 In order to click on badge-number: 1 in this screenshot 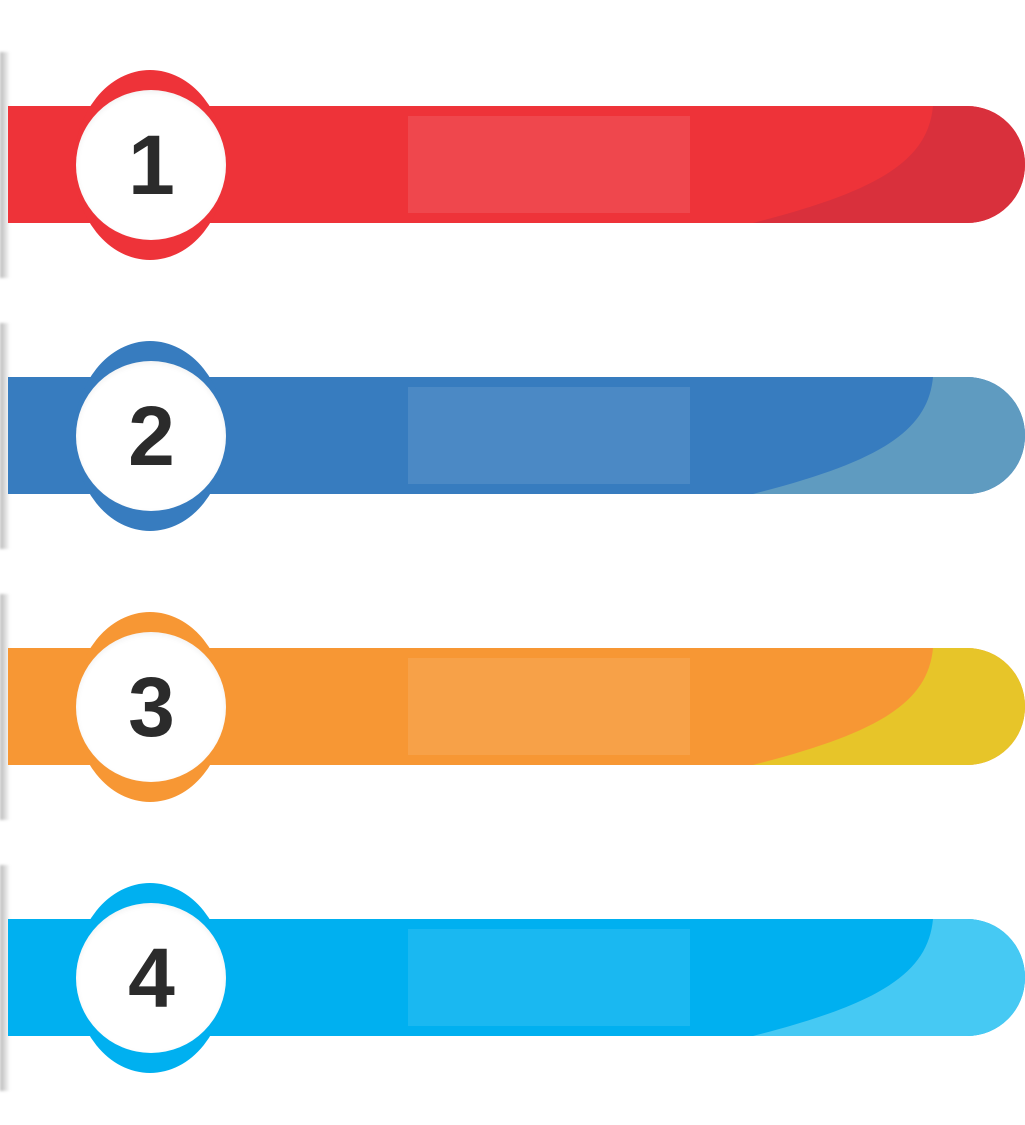, I will do `click(151, 165)`.